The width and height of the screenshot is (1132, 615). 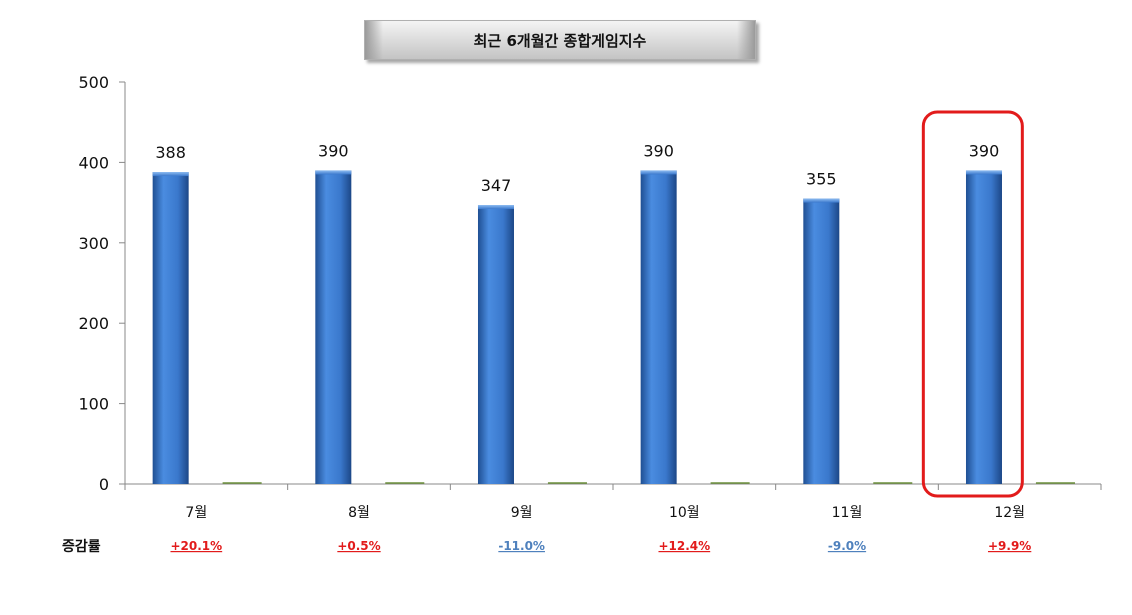 What do you see at coordinates (93, 243) in the screenshot?
I see `y-tick-label: 300` at bounding box center [93, 243].